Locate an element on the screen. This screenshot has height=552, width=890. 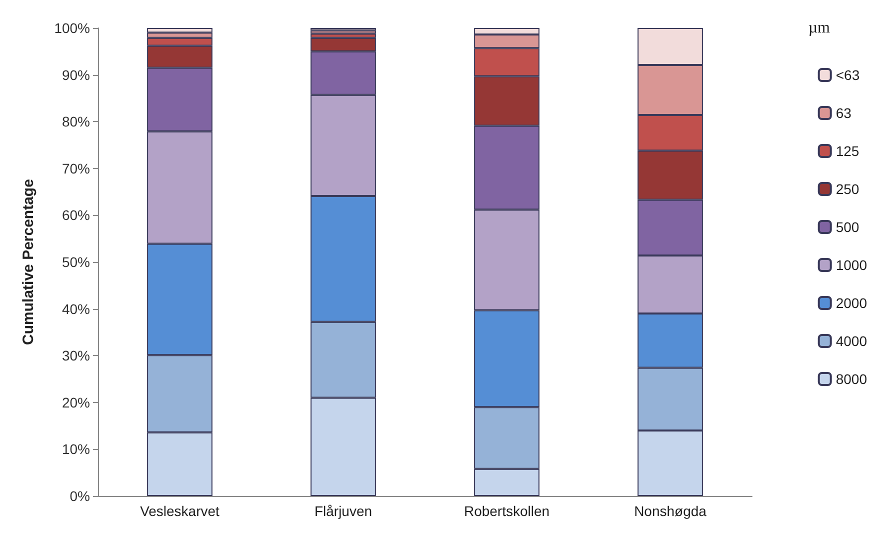
legend-label: 1000 is located at coordinates (852, 265).